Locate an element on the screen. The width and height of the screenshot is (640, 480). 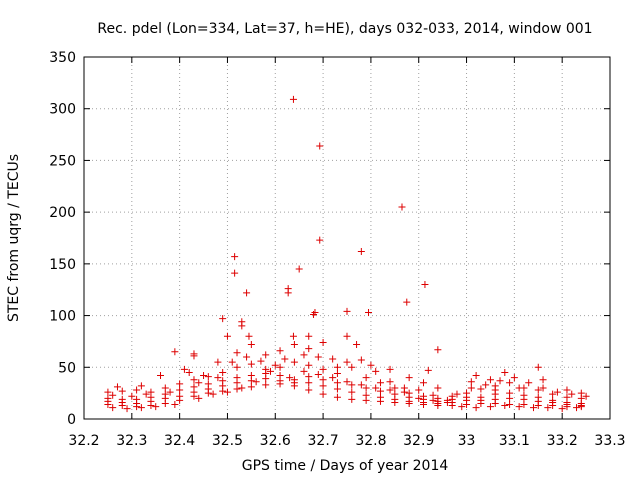
x-tick-label: 32.5 is located at coordinates (227, 441).